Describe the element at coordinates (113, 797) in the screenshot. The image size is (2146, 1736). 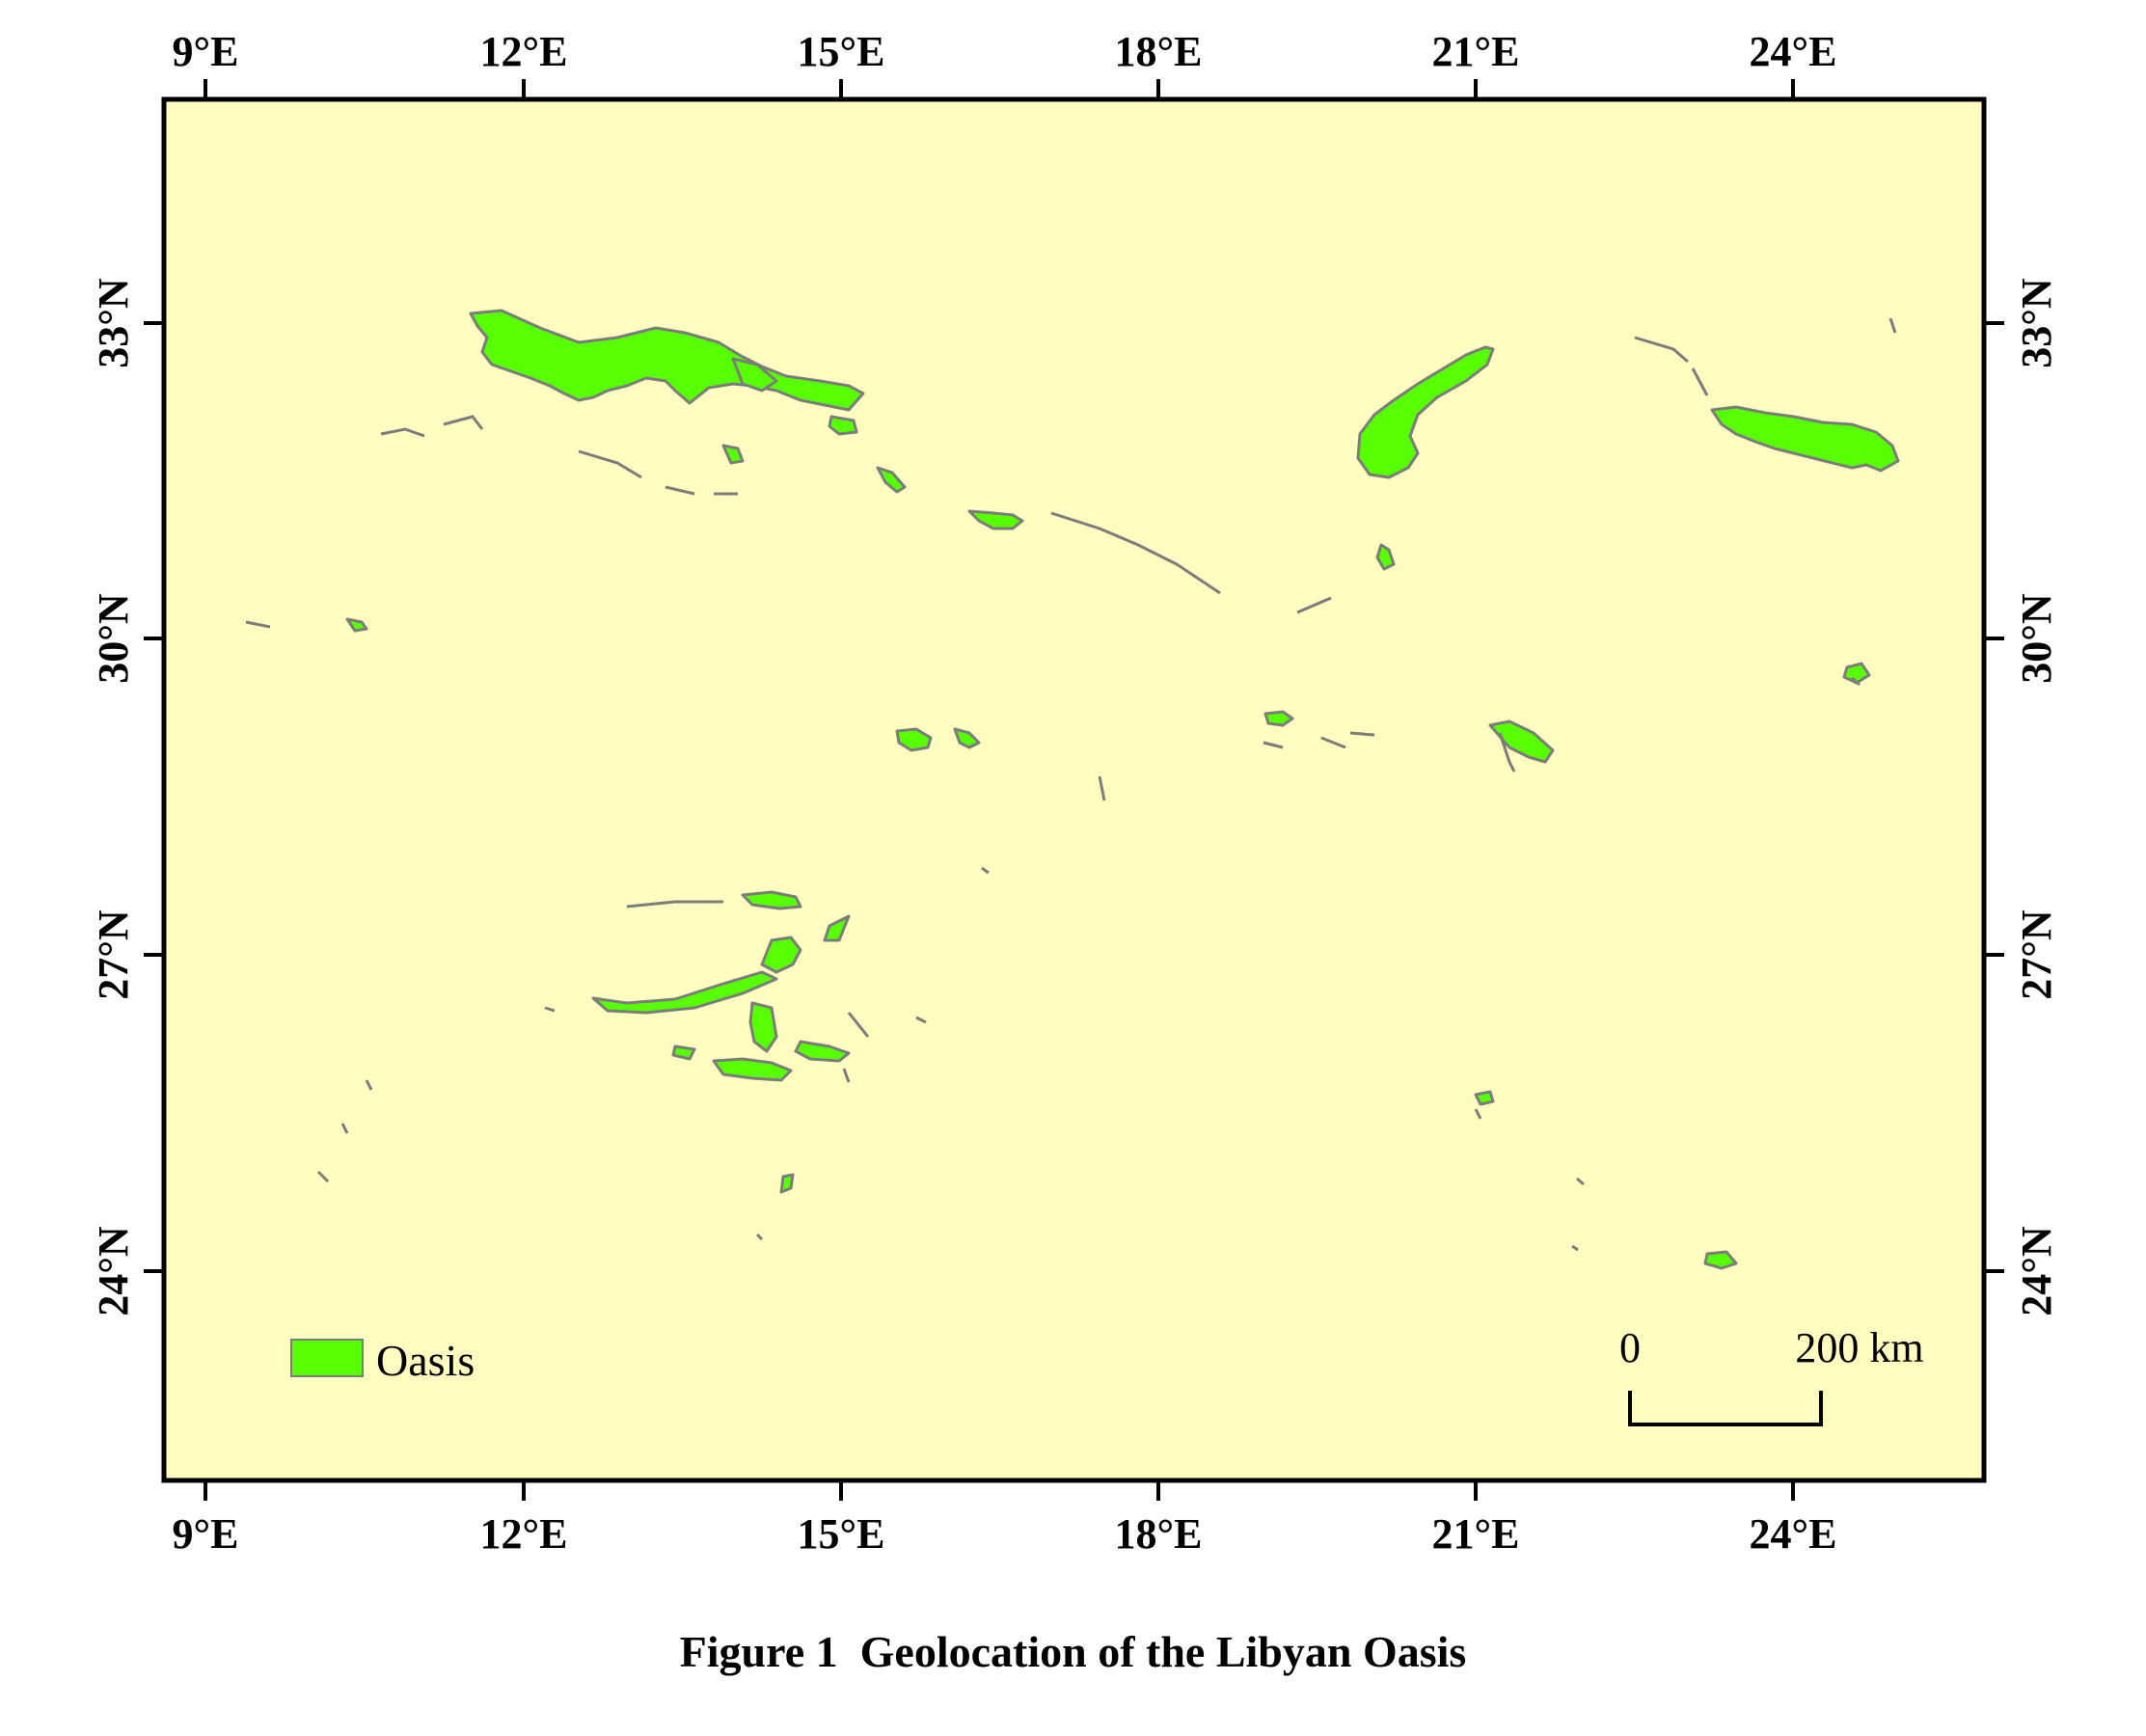
I see `left-axis-labels: 33°N 30°N 27°N 24°N` at that location.